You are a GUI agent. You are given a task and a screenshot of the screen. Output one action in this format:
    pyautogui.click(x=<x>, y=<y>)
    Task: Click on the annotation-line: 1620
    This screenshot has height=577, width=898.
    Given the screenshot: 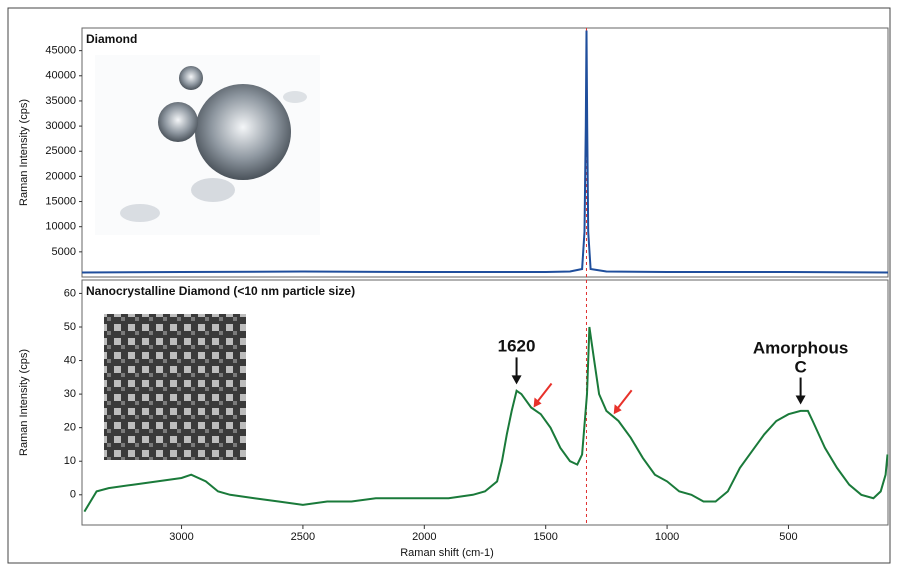 What is the action you would take?
    pyautogui.click(x=517, y=346)
    